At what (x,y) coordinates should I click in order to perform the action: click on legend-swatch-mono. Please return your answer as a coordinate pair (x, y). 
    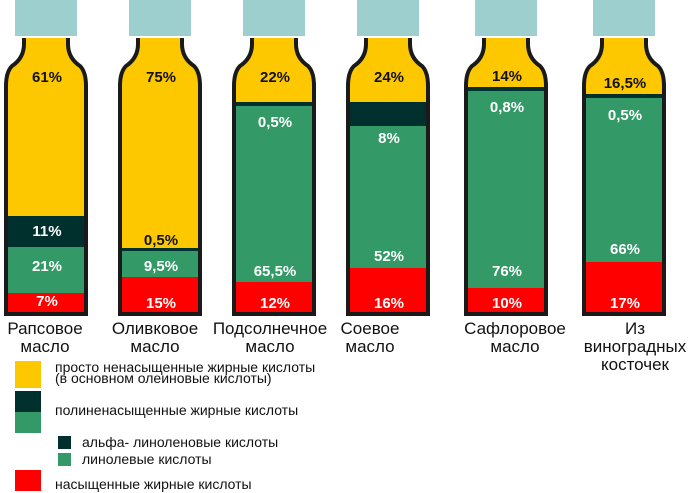
    Looking at the image, I should click on (28, 374).